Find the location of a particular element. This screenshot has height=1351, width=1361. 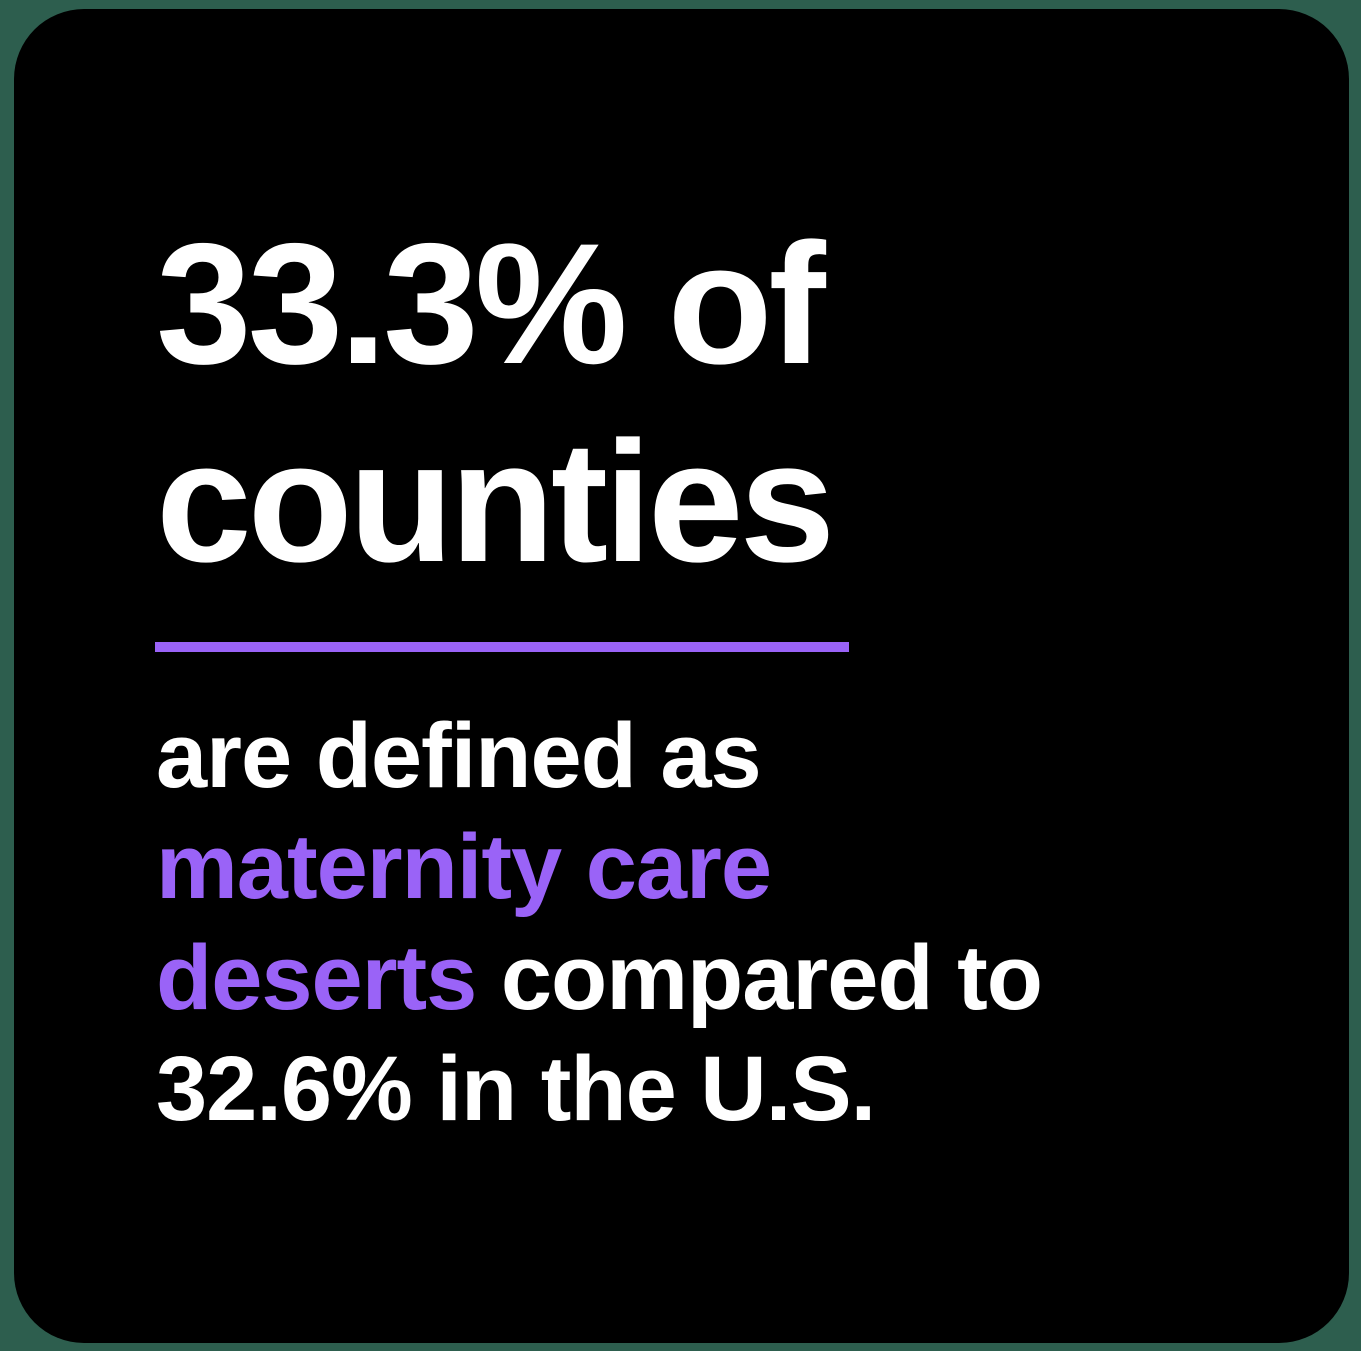

description-line-1: are defined as is located at coordinates (459, 756).